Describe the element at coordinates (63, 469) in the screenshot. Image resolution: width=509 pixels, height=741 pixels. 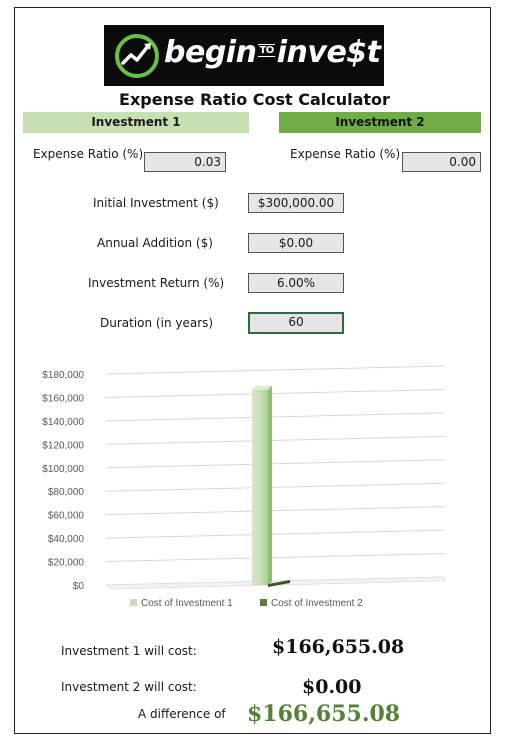
I see `y-tick-label: $100,000` at that location.